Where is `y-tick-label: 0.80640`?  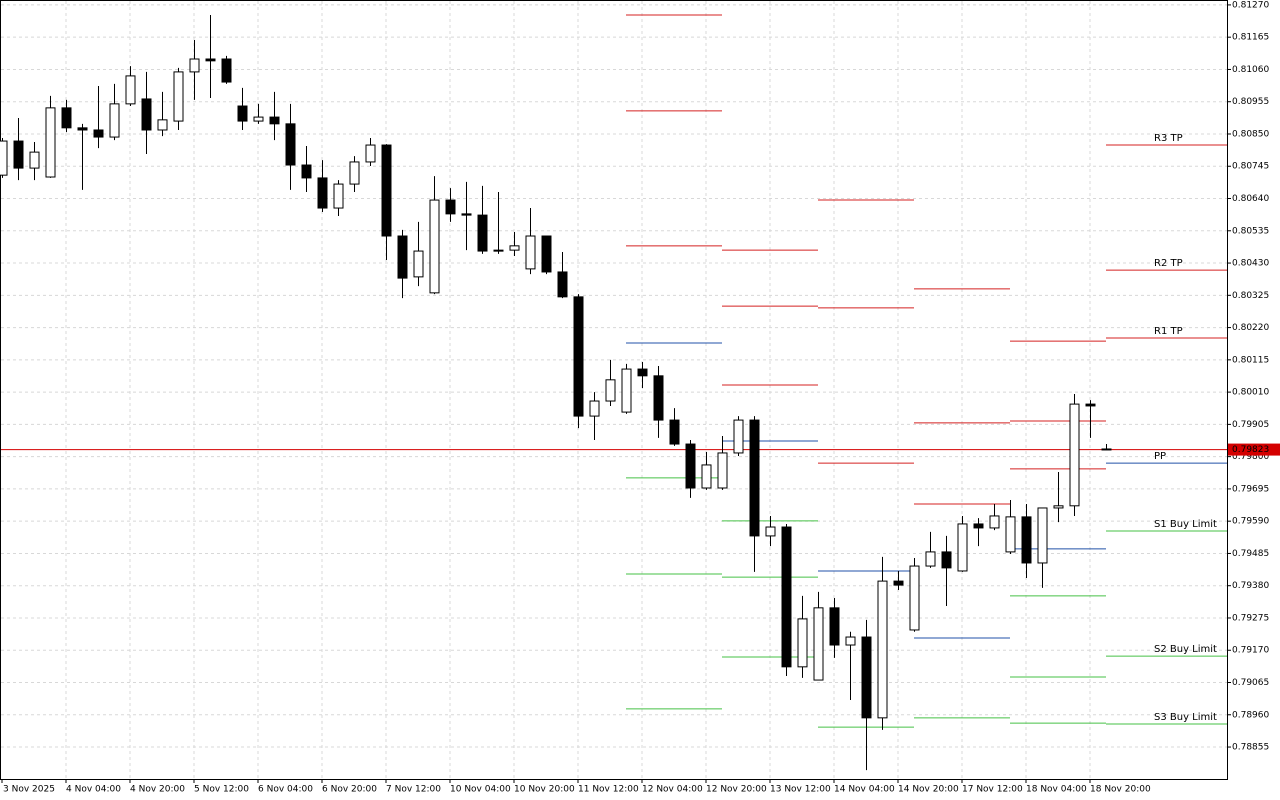
y-tick-label: 0.80640 is located at coordinates (1250, 199).